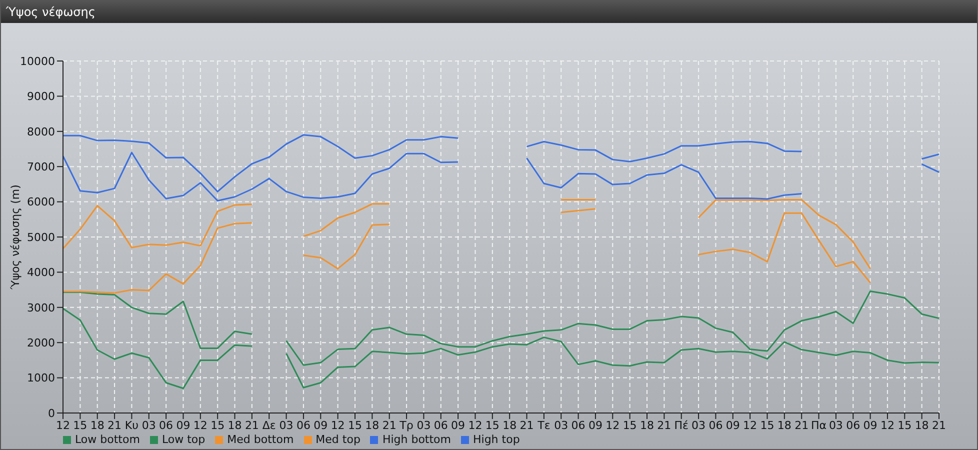 The image size is (978, 450). I want to click on x-tick-label: Πα, so click(819, 425).